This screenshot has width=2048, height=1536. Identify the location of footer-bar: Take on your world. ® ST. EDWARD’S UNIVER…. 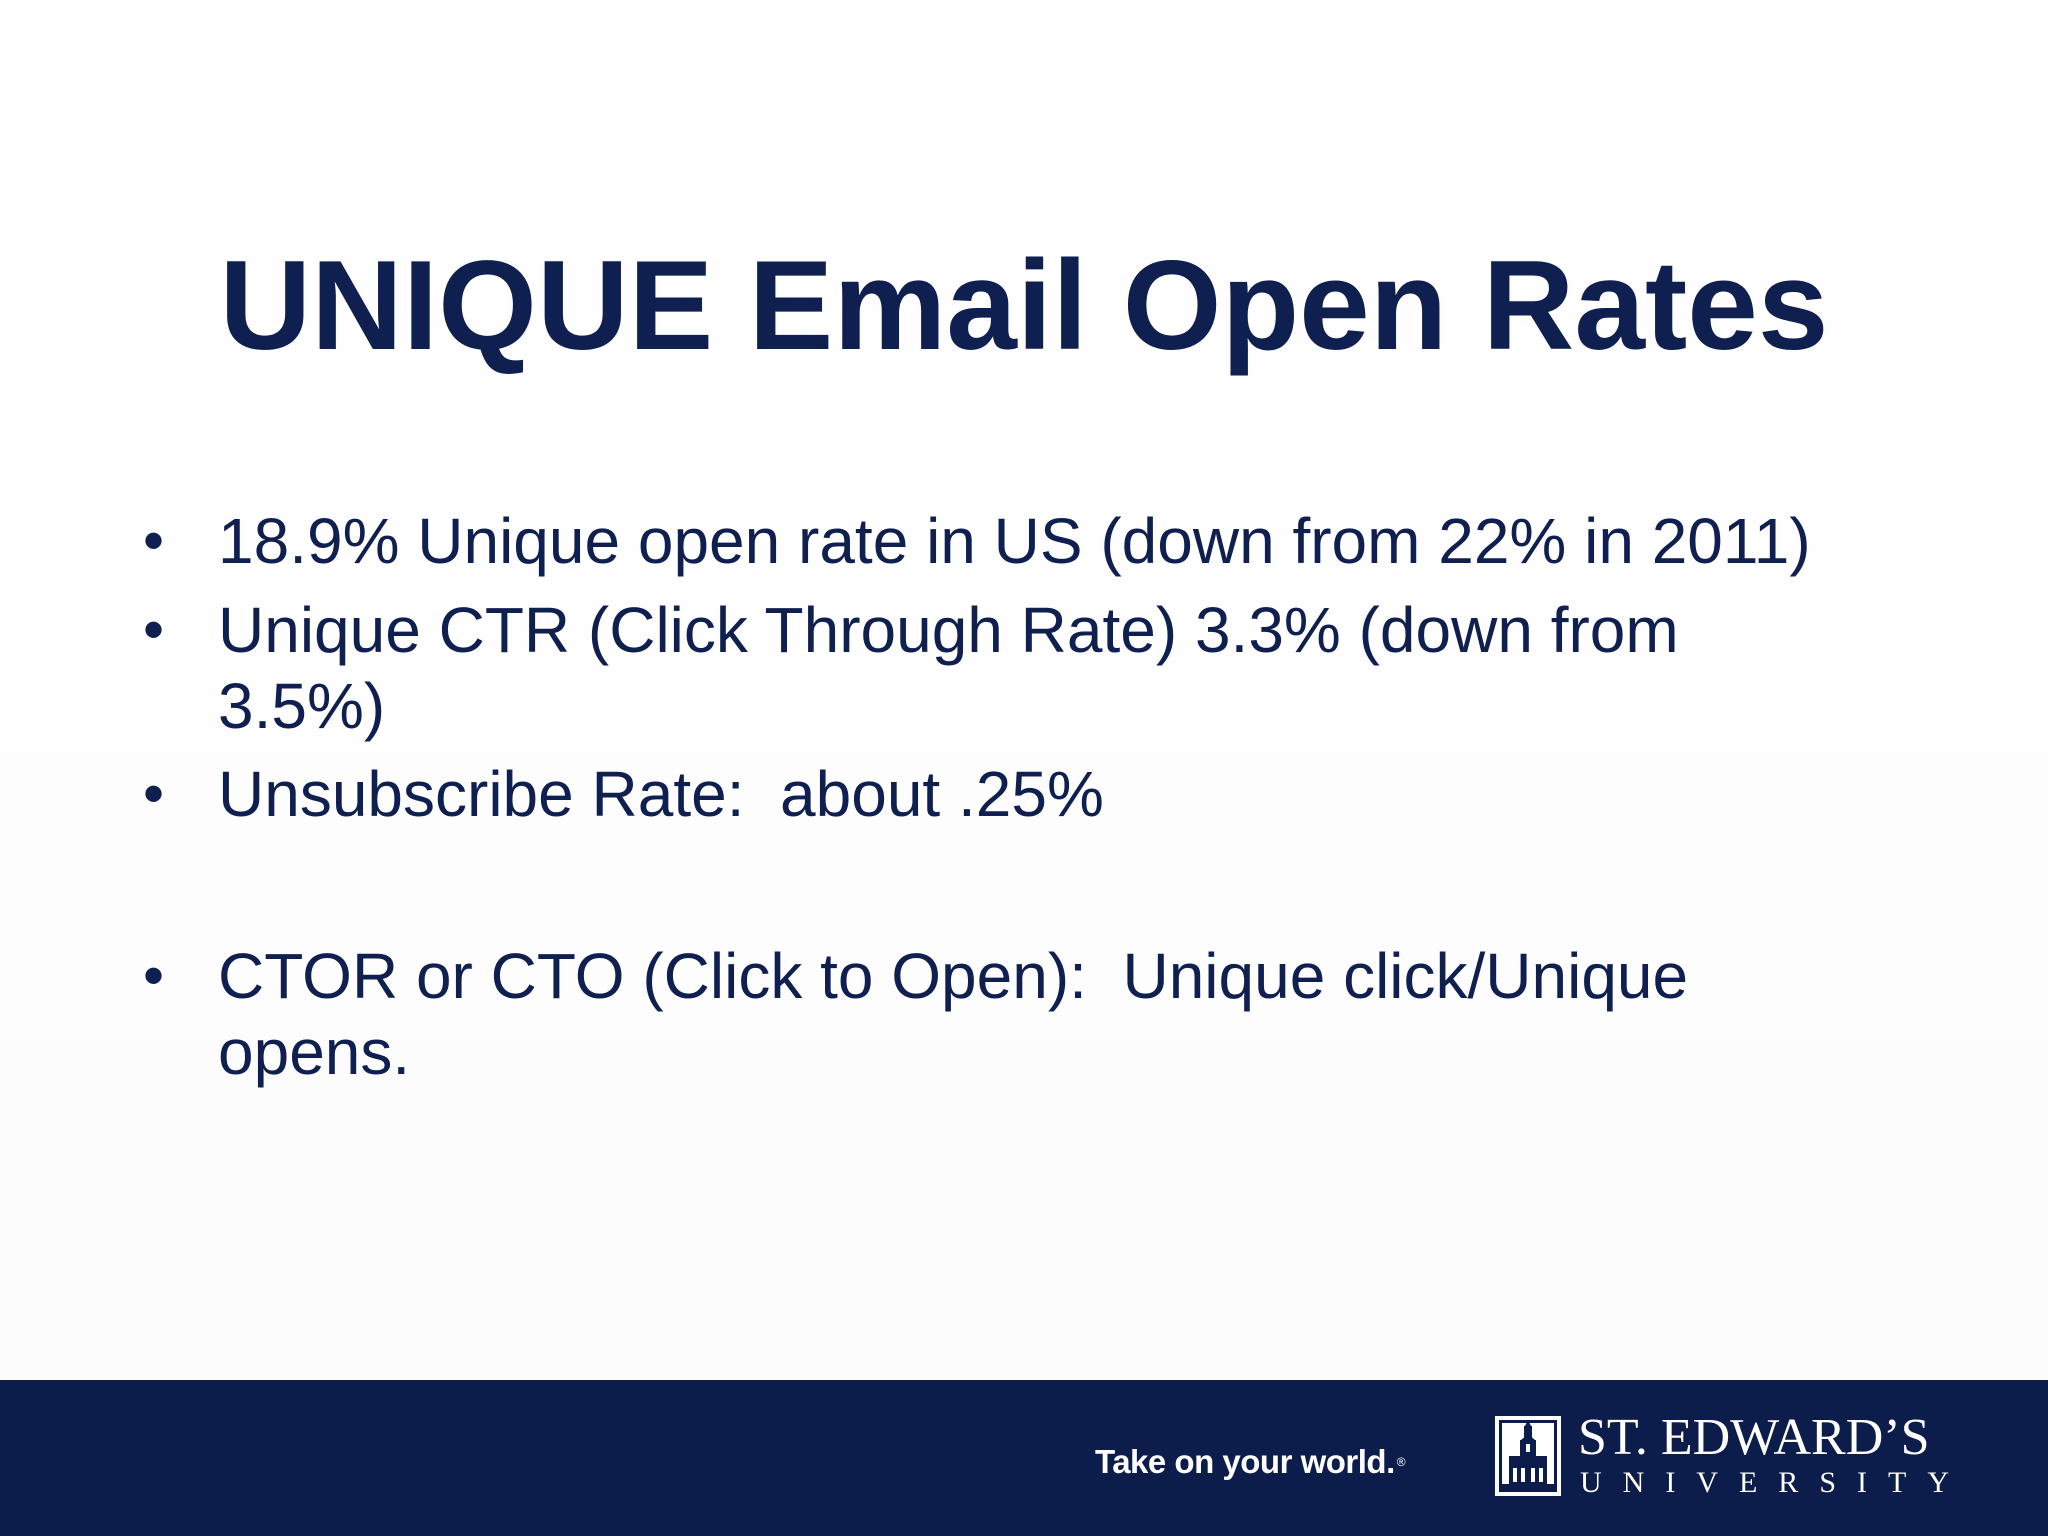
(1024, 1458).